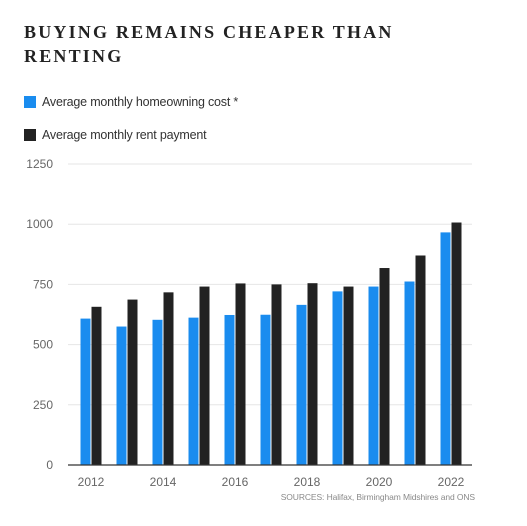 This screenshot has width=527, height=526. I want to click on x-tick-label: 2014, so click(163, 482).